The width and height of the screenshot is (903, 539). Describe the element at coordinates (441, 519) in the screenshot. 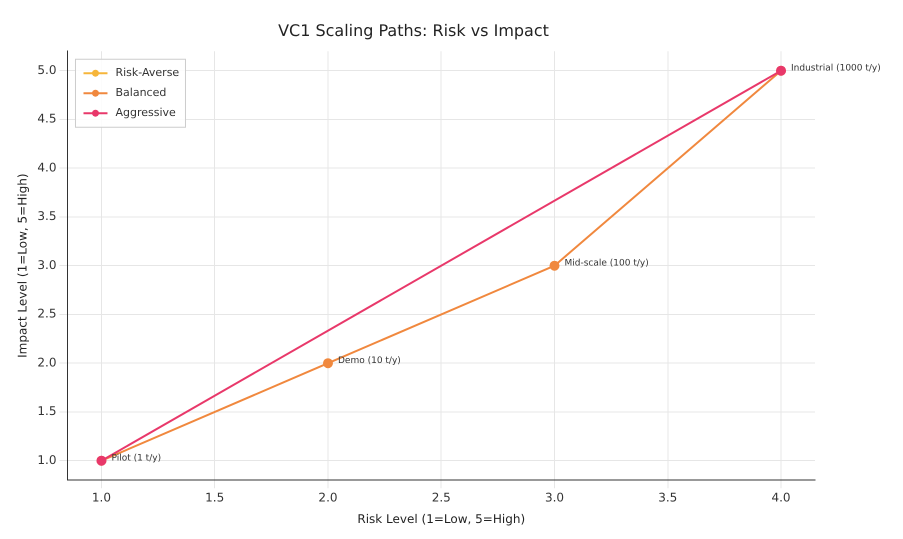

I see `x-axis-title: Risk Level (1=Low, 5=High)` at that location.